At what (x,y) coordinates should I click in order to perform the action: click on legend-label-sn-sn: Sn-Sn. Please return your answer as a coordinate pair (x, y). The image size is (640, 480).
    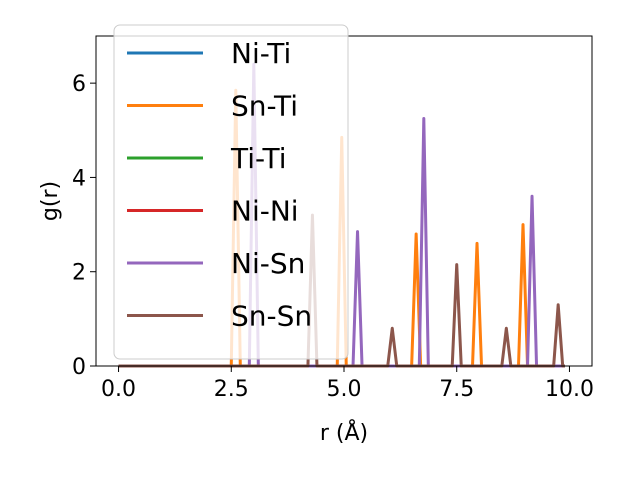
    Looking at the image, I should click on (271, 316).